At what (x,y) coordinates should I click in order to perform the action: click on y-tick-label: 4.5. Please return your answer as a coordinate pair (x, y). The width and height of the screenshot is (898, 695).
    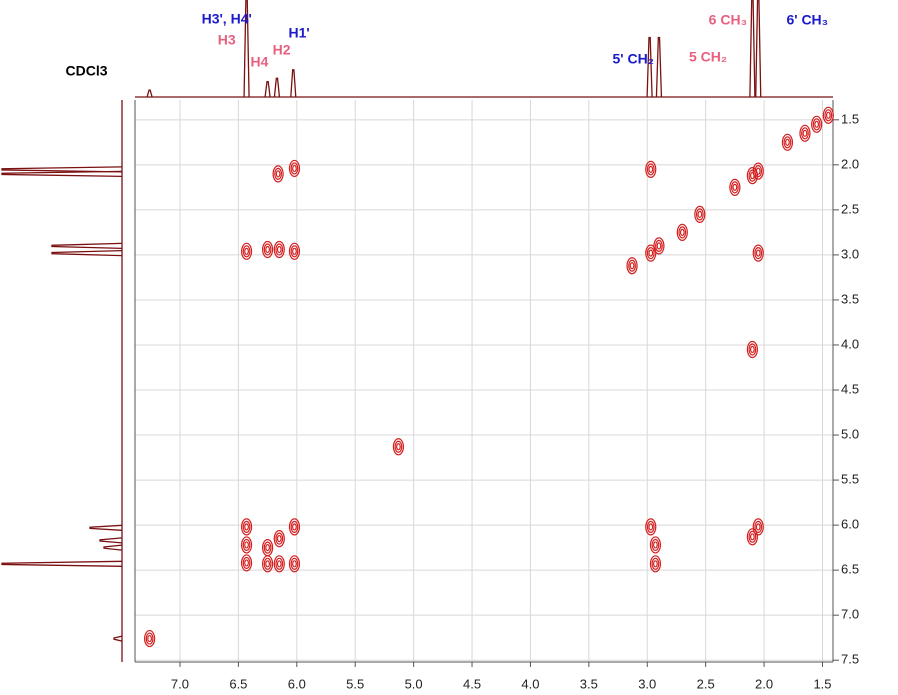
    Looking at the image, I should click on (850, 388).